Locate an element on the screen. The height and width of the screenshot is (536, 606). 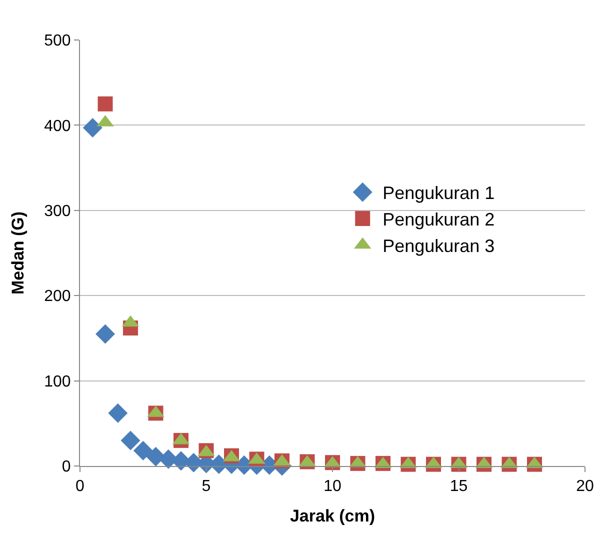
x-tick-label: 20 is located at coordinates (585, 487).